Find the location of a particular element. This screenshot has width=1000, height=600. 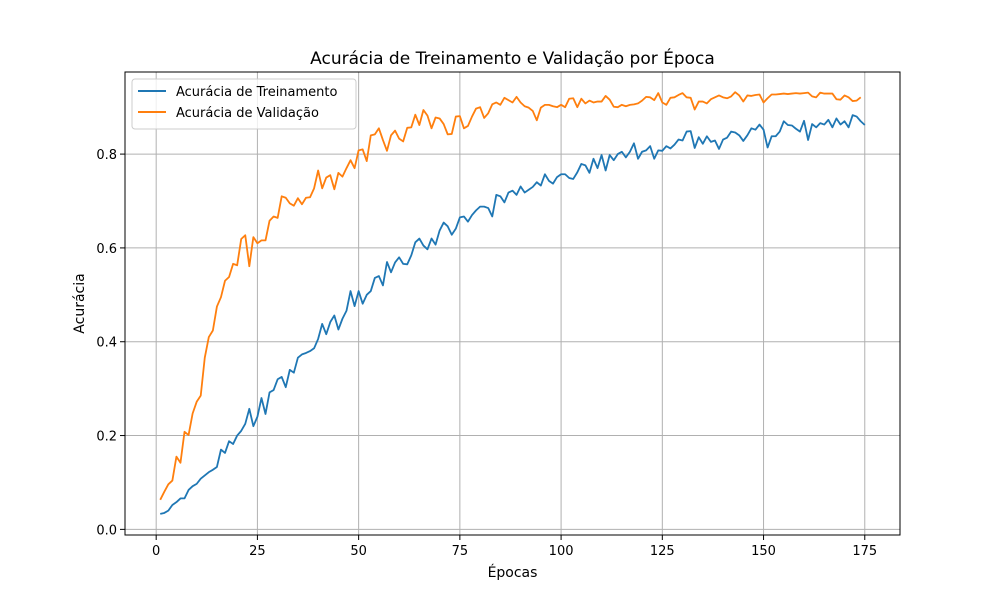

legend-label-training: Acurácia de Treinamento is located at coordinates (257, 92).